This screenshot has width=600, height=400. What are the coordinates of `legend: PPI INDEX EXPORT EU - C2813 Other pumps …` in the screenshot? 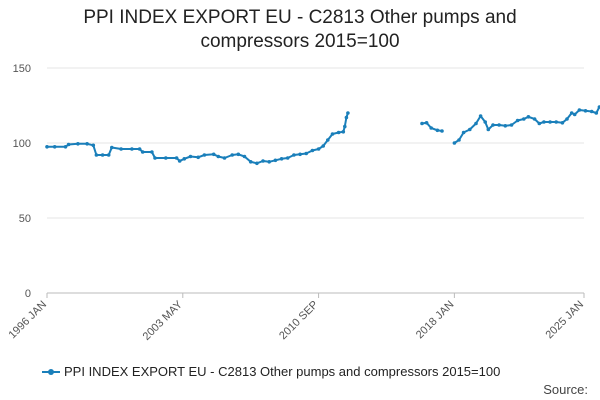 It's located at (271, 371).